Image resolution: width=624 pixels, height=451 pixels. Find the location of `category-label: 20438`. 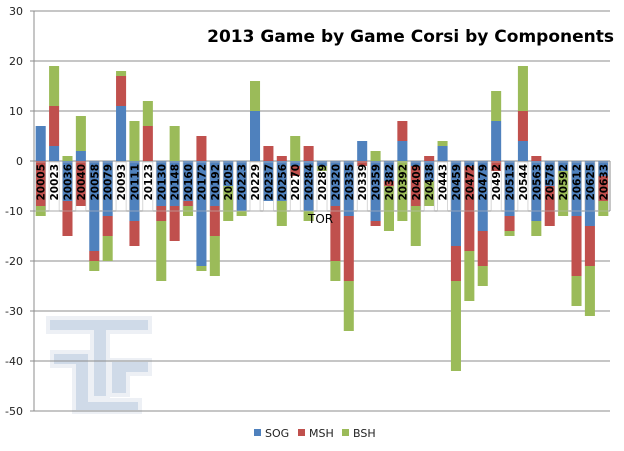

category-label: 20438 is located at coordinates (430, 182).